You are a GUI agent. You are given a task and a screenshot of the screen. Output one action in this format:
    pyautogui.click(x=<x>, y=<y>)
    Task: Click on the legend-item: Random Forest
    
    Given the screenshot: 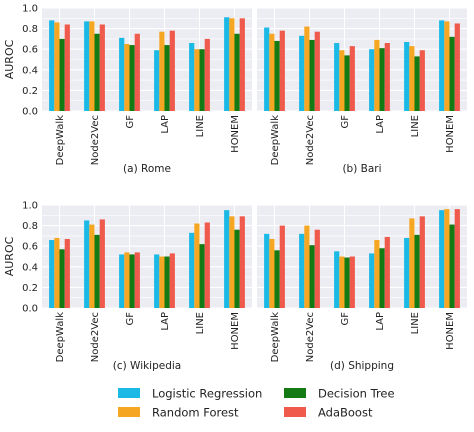 What is the action you would take?
    pyautogui.click(x=178, y=413)
    